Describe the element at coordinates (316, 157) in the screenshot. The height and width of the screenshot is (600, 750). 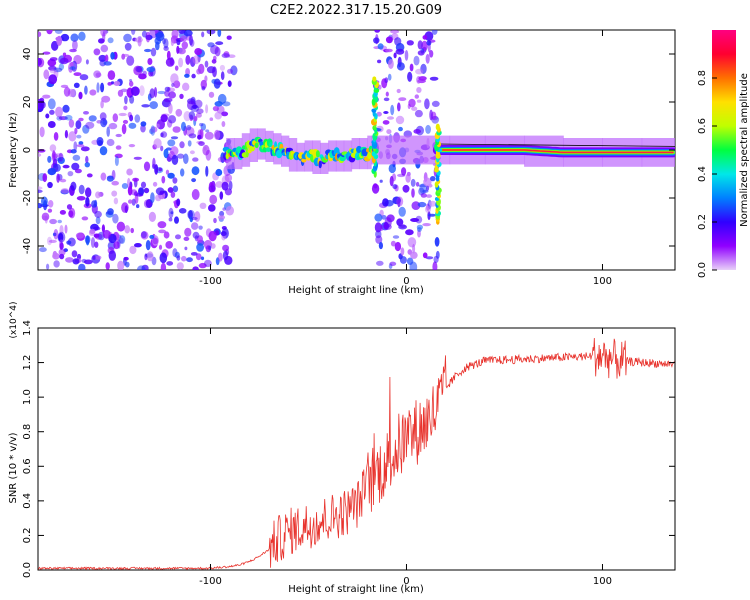
I see `signal-halo-segment` at that location.